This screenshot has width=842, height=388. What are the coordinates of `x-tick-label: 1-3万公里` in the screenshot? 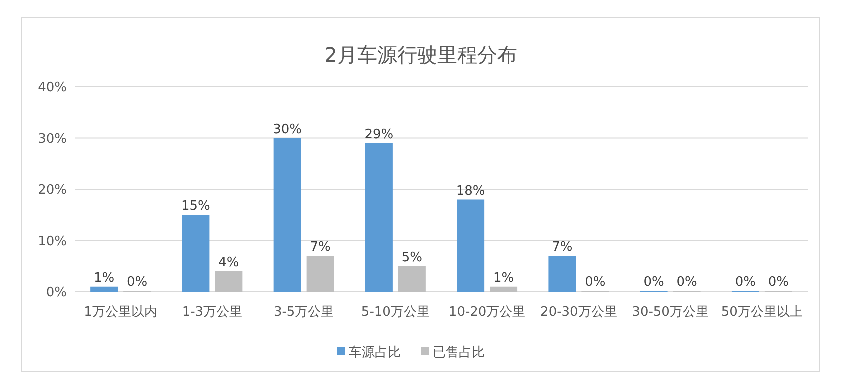 It's located at (212, 312).